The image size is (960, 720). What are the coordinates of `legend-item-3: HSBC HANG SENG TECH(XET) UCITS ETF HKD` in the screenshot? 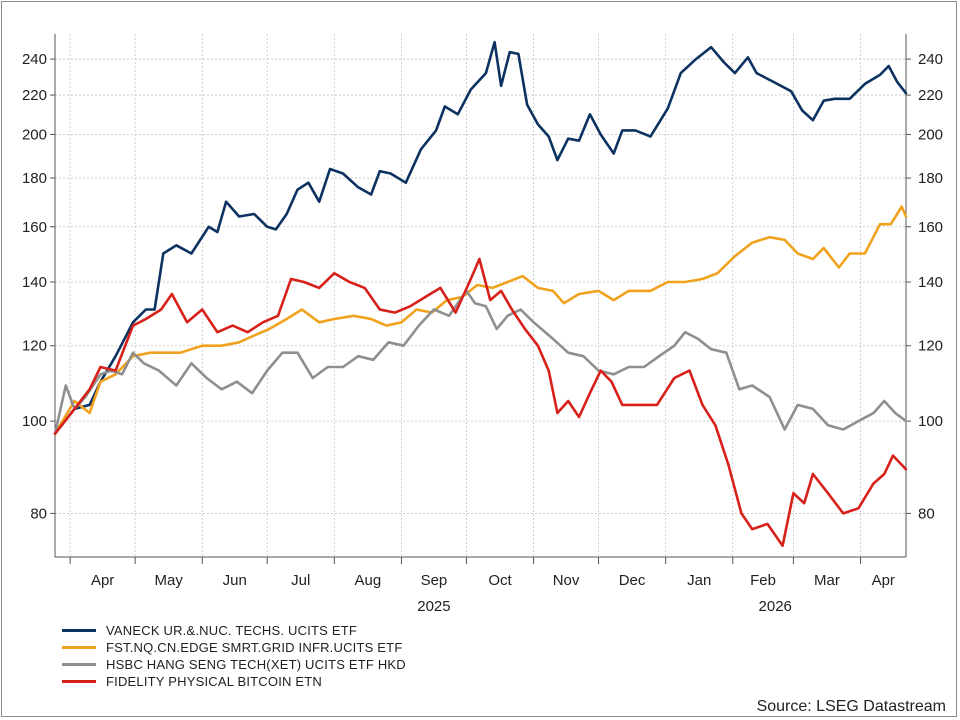 It's located at (234, 664).